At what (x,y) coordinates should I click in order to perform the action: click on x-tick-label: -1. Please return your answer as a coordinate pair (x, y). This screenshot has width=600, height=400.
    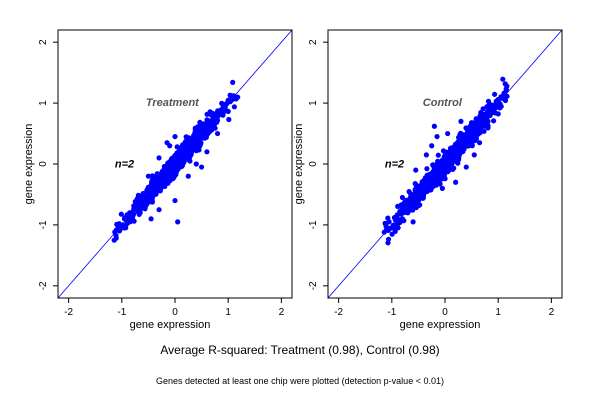
    Looking at the image, I should click on (391, 312).